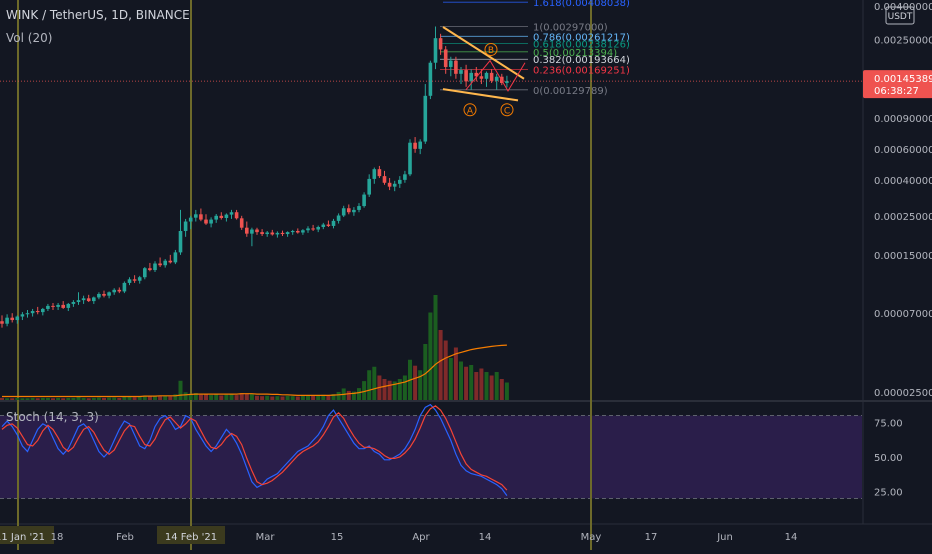  Describe the element at coordinates (98, 15) in the screenshot. I see `symbol-title: WINK / TetherUS, 1D, BINANCE` at that location.